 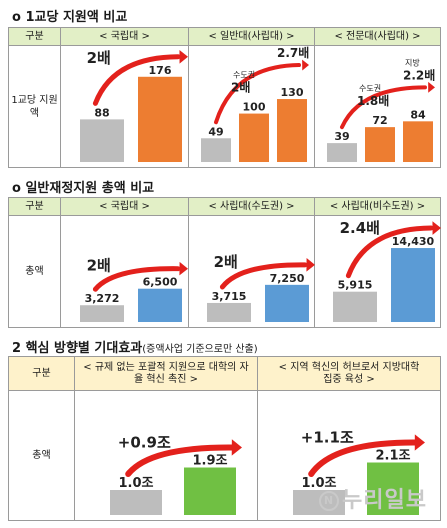 What do you see at coordinates (251, 36) in the screenshot?
I see `section1-col-1: < 일반대(사립대) >` at bounding box center [251, 36].